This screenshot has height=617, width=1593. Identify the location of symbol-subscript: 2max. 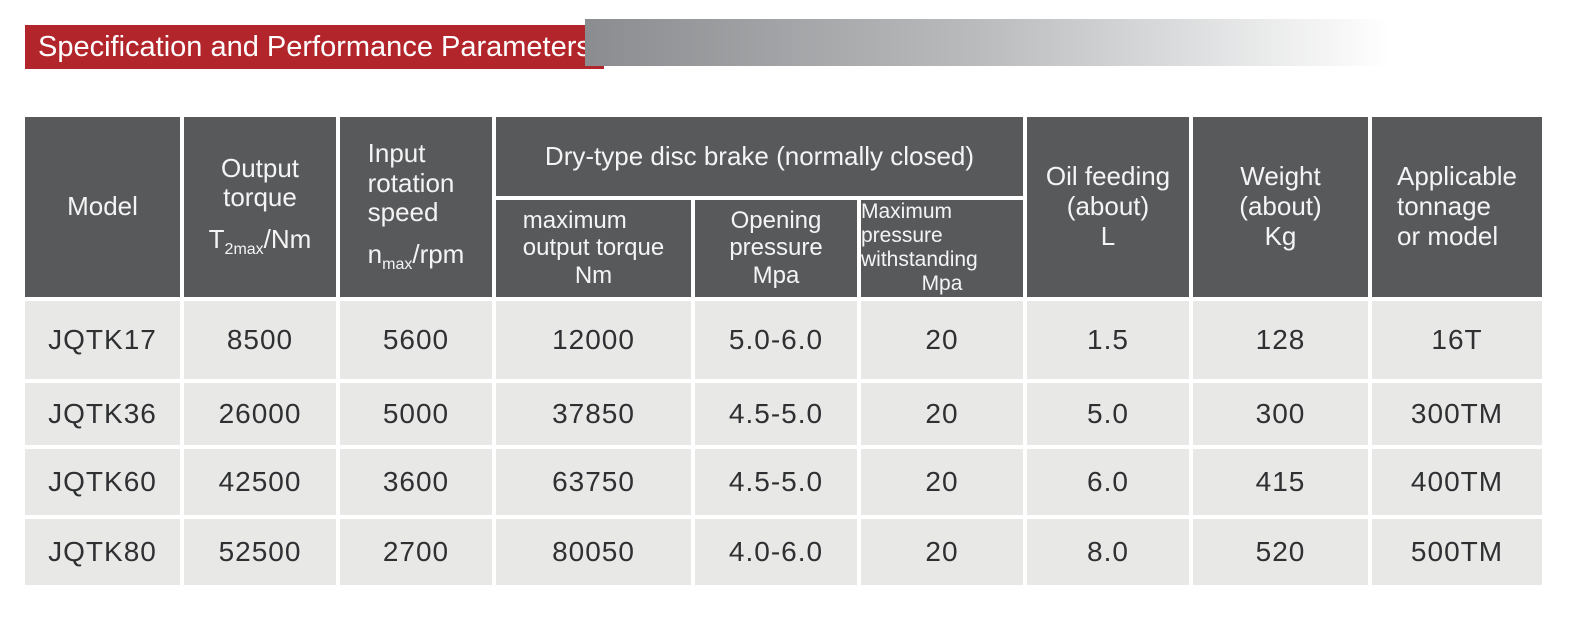
(244, 250).